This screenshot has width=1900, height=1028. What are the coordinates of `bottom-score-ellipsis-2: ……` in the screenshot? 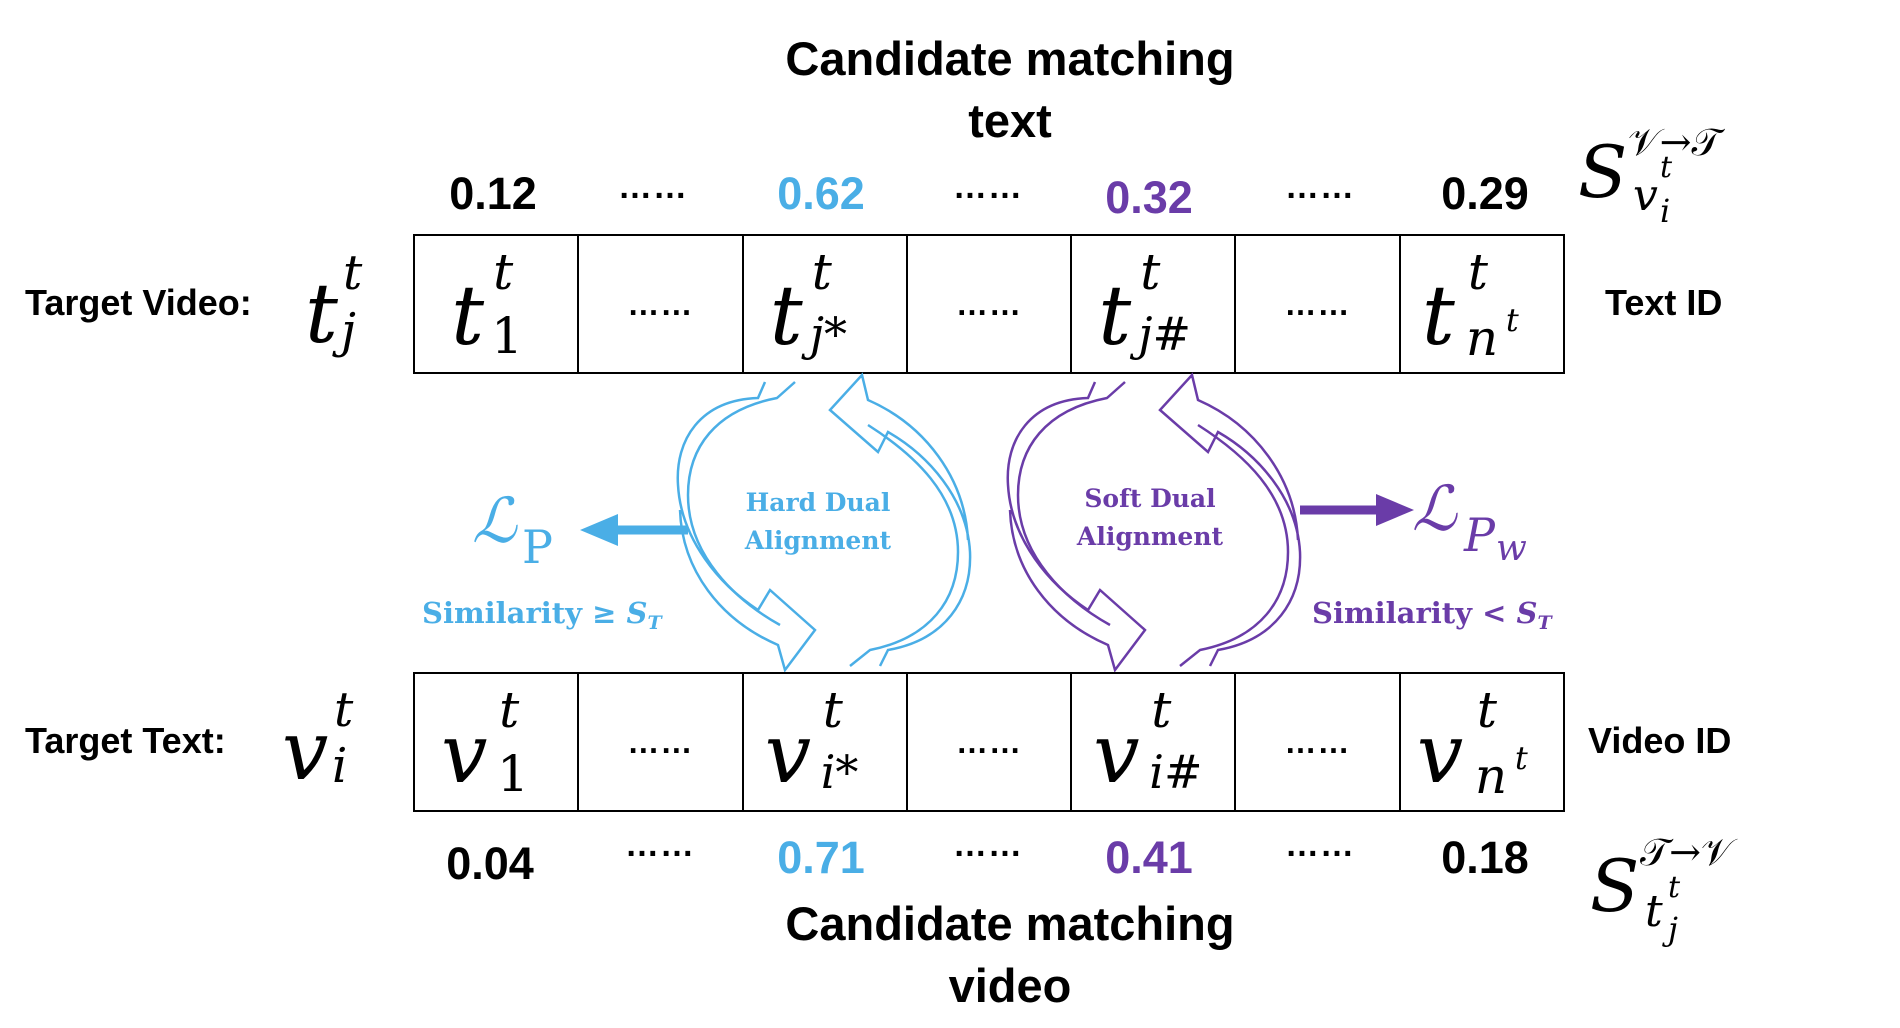 It's located at (988, 845).